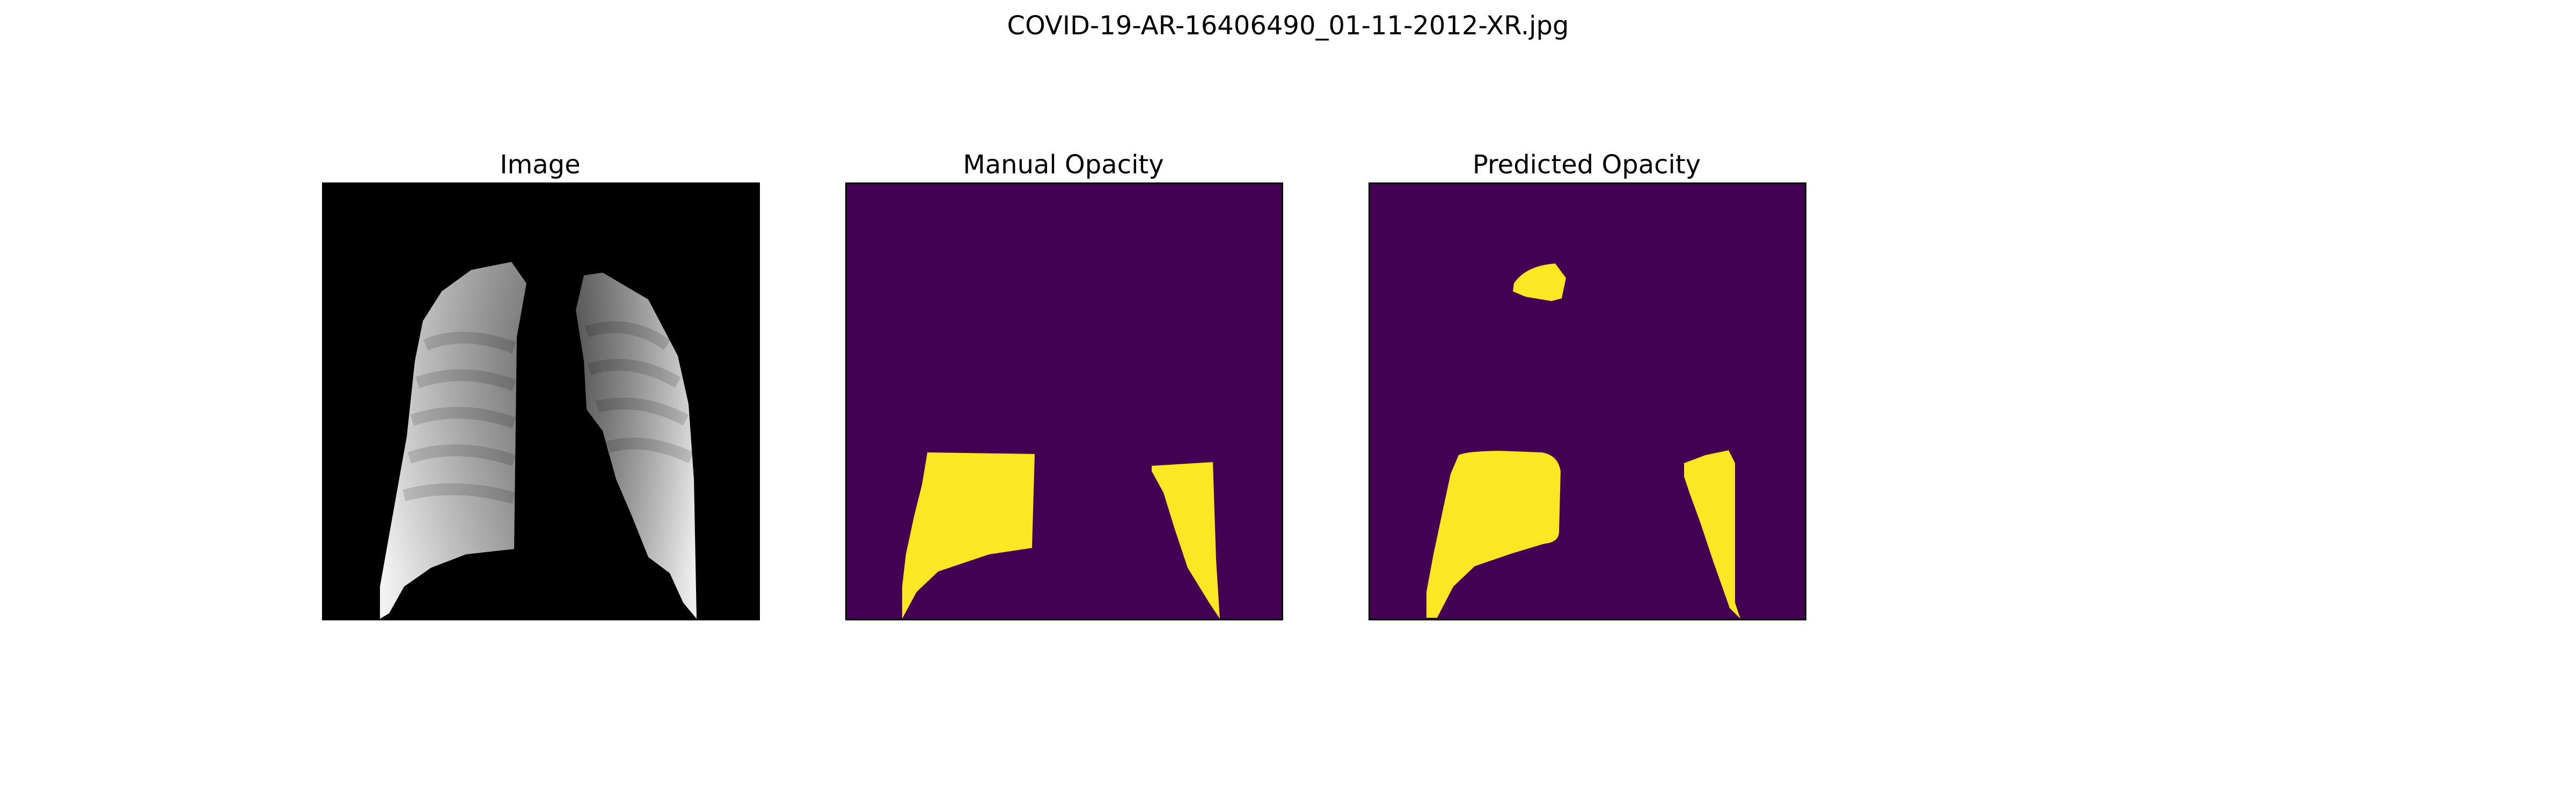 This screenshot has height=805, width=2576. Describe the element at coordinates (1063, 165) in the screenshot. I see `panel-title-manual-opacity: Manual Opacity` at that location.